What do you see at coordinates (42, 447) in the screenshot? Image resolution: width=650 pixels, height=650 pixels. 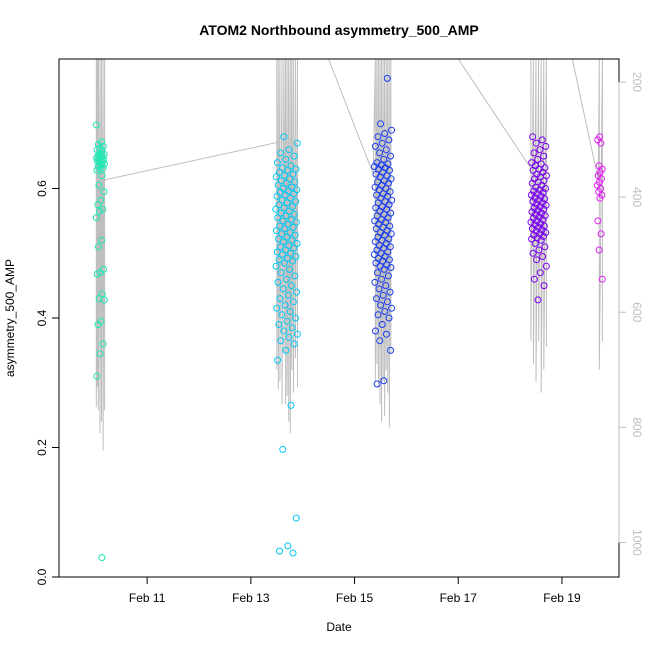 I see `y-tick-label: 0.2` at bounding box center [42, 447].